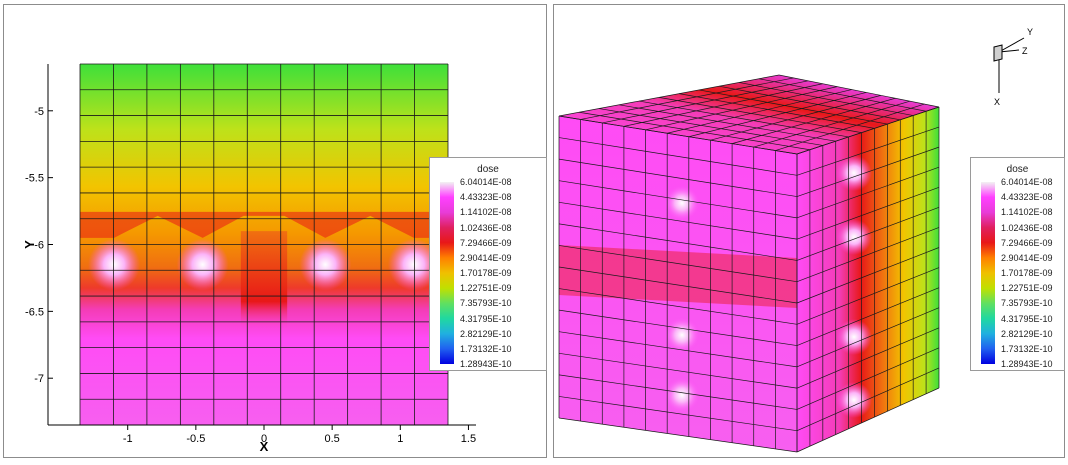  What do you see at coordinates (34, 312) in the screenshot?
I see `left-y-tick-label: -6.5` at bounding box center [34, 312].